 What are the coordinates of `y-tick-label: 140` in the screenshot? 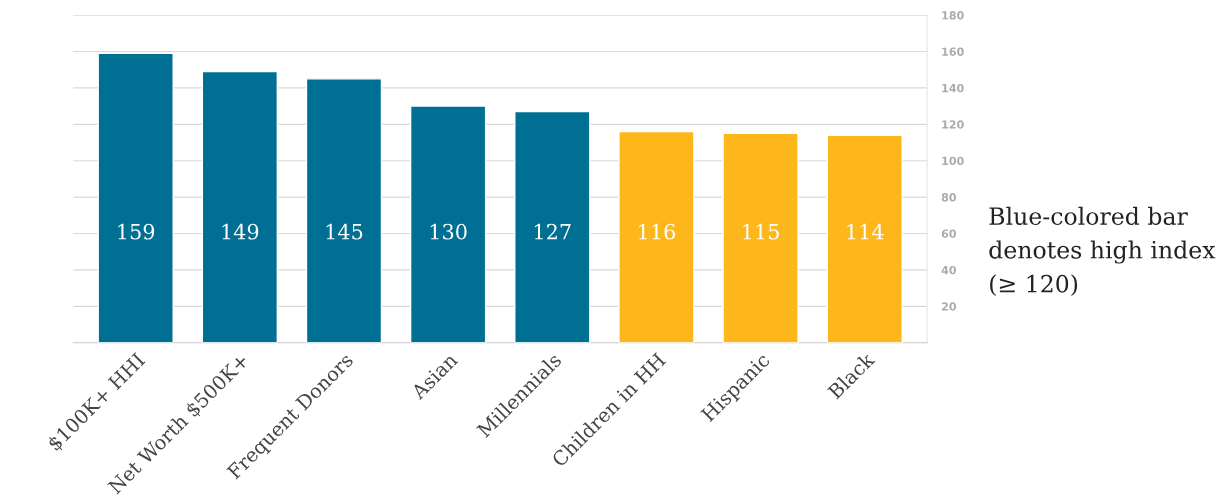 It's located at (953, 88).